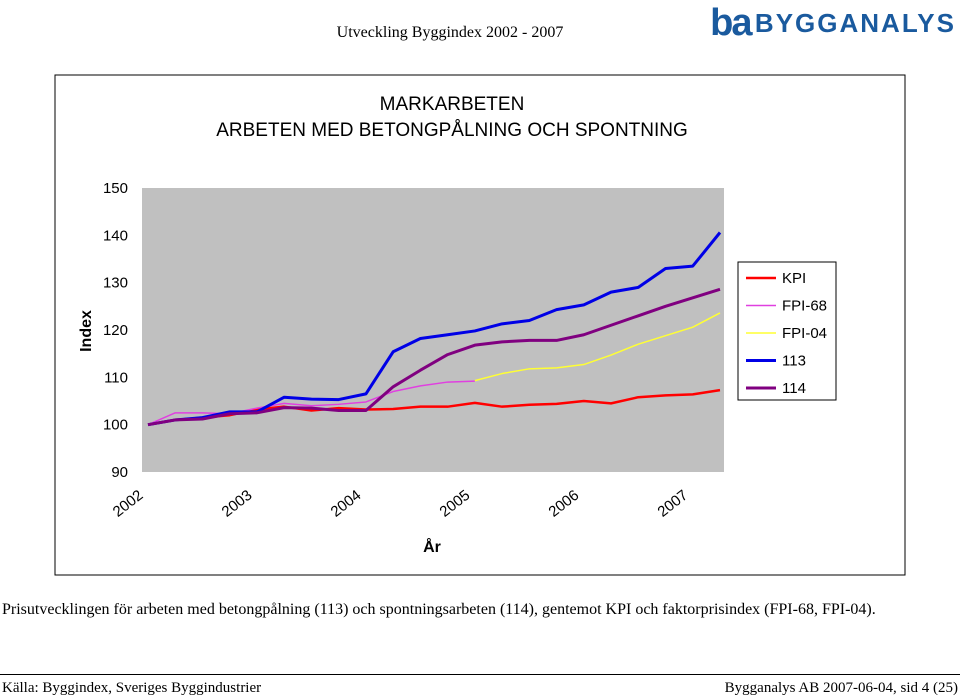 This screenshot has height=698, width=960. What do you see at coordinates (115, 188) in the screenshot?
I see `y-tick-label: 150` at bounding box center [115, 188].